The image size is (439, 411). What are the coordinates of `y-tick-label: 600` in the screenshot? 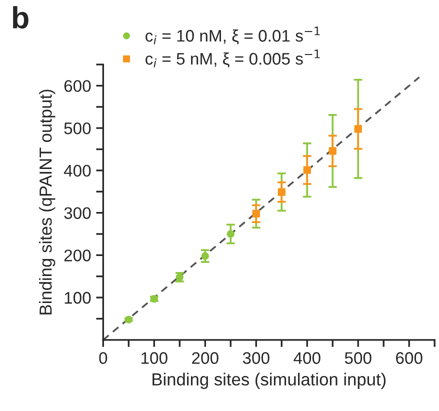 It's located at (77, 86).